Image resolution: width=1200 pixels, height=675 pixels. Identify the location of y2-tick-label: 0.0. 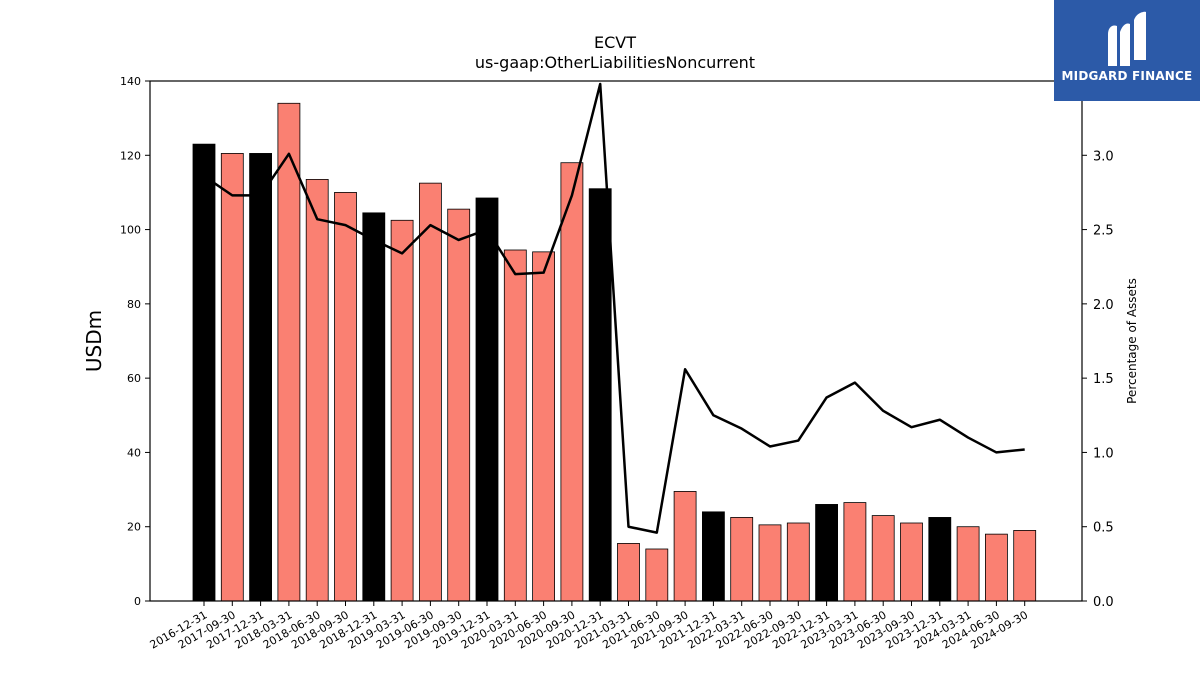
(1103, 602).